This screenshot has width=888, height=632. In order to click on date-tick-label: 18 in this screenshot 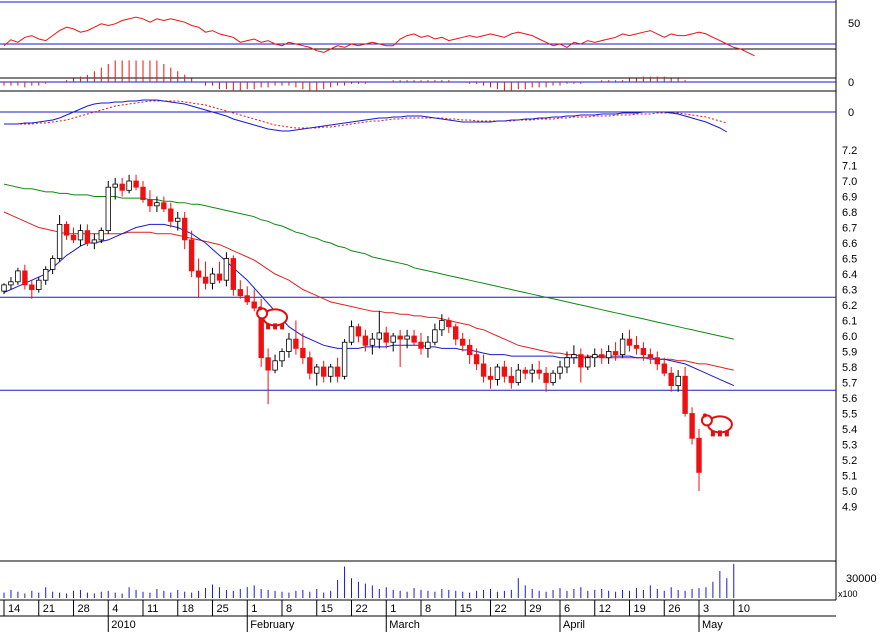, I will do `click(188, 609)`.